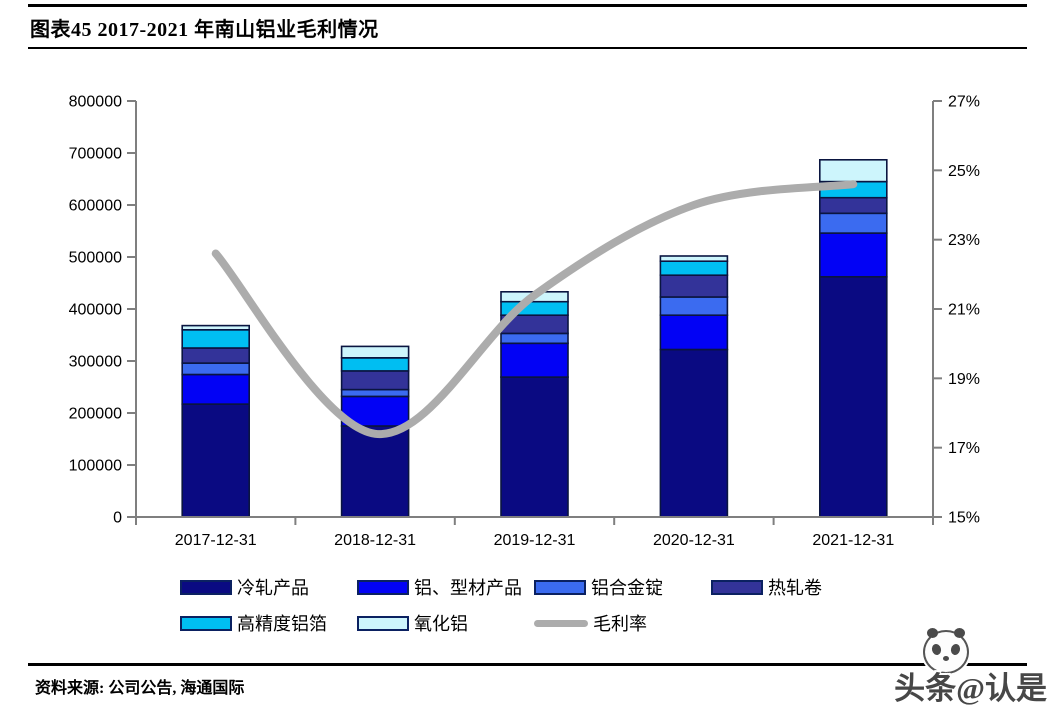 The image size is (1055, 713). Describe the element at coordinates (527, 664) in the screenshot. I see `footer-rule` at that location.